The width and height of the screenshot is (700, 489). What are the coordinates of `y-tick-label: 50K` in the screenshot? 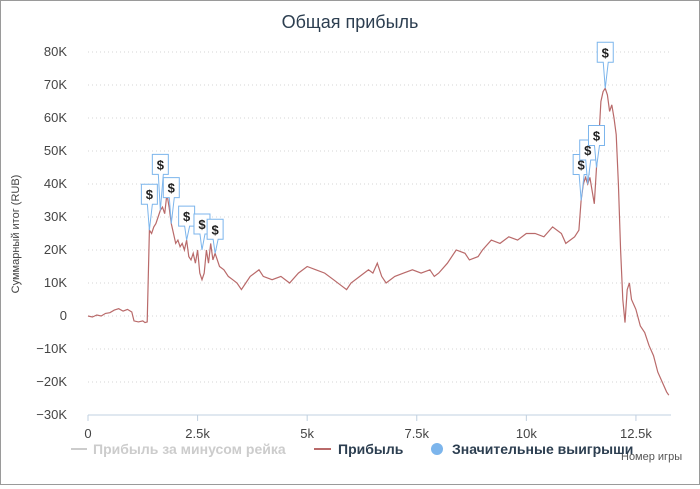 It's located at (55, 150).